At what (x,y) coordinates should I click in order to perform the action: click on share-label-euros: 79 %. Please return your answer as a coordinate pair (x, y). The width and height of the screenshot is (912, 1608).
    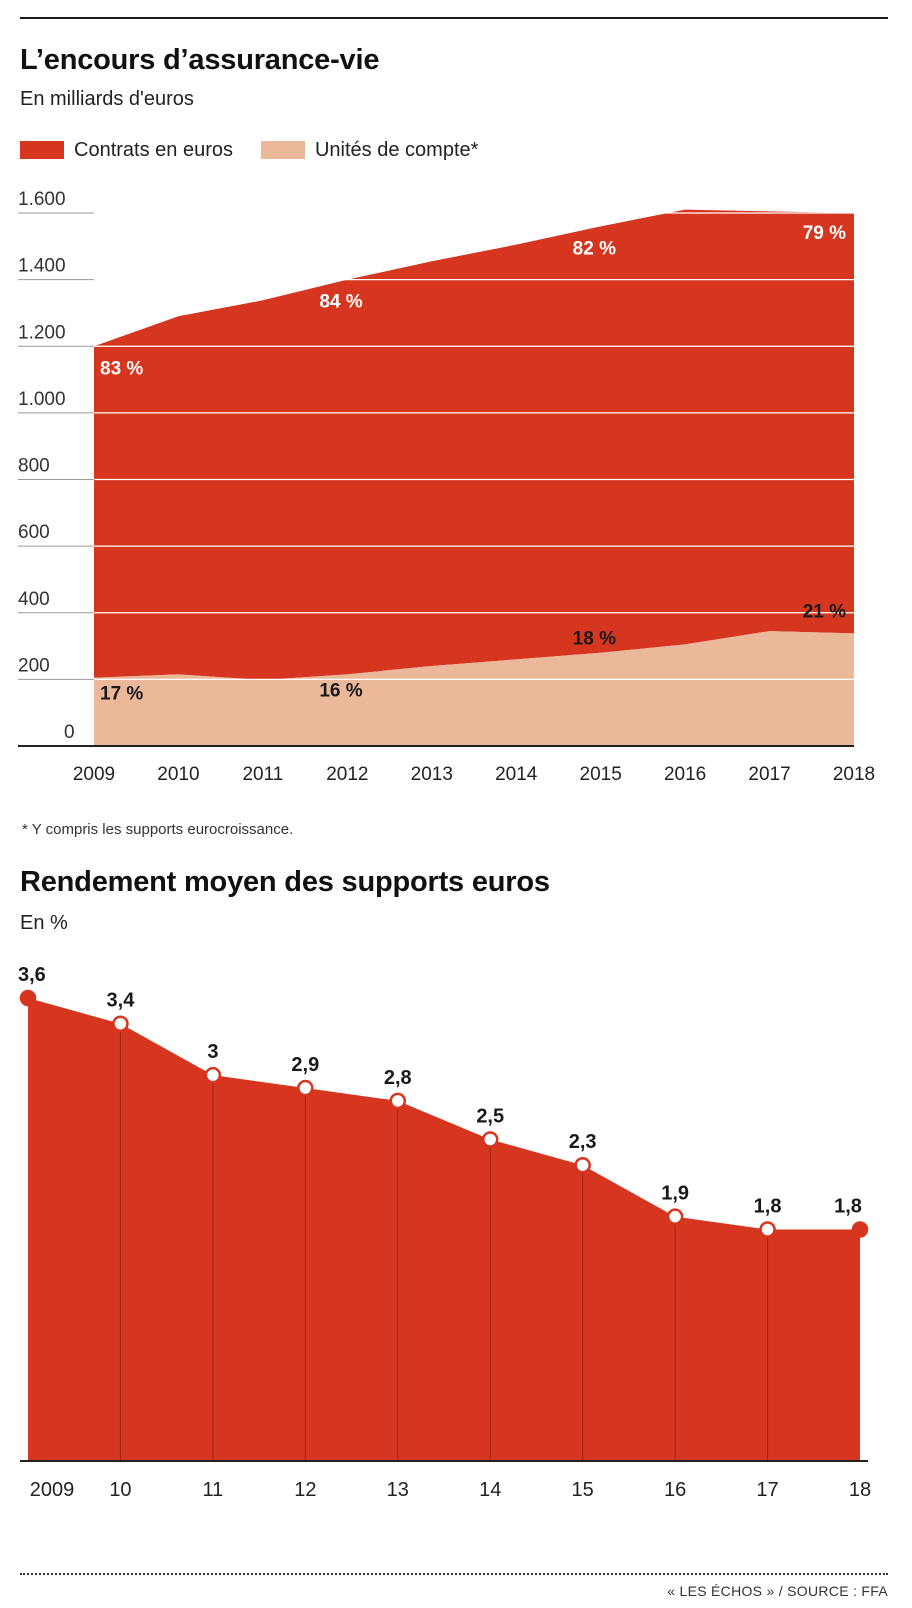
    Looking at the image, I should click on (824, 233).